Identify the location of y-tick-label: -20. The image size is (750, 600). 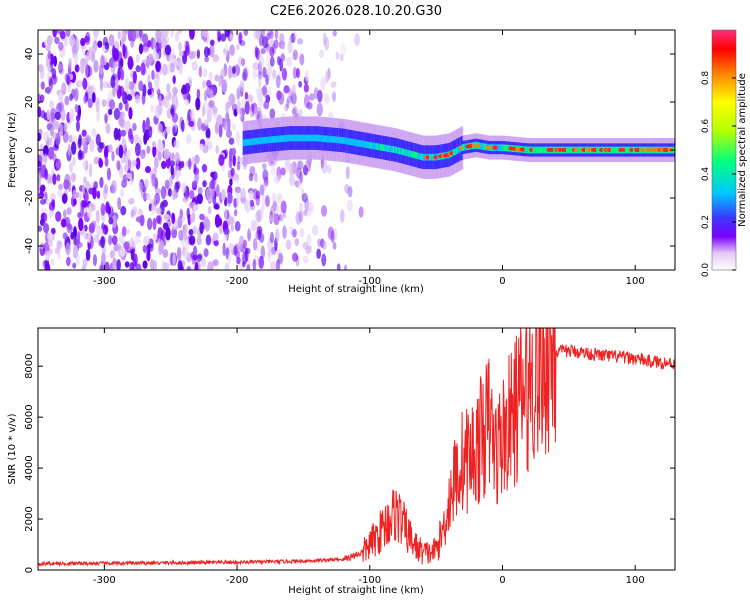
(29, 198).